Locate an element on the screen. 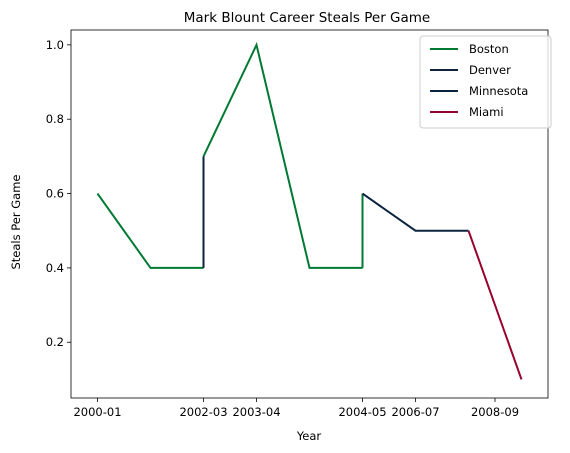  y-axis-label: Steals Per Game is located at coordinates (16, 222).